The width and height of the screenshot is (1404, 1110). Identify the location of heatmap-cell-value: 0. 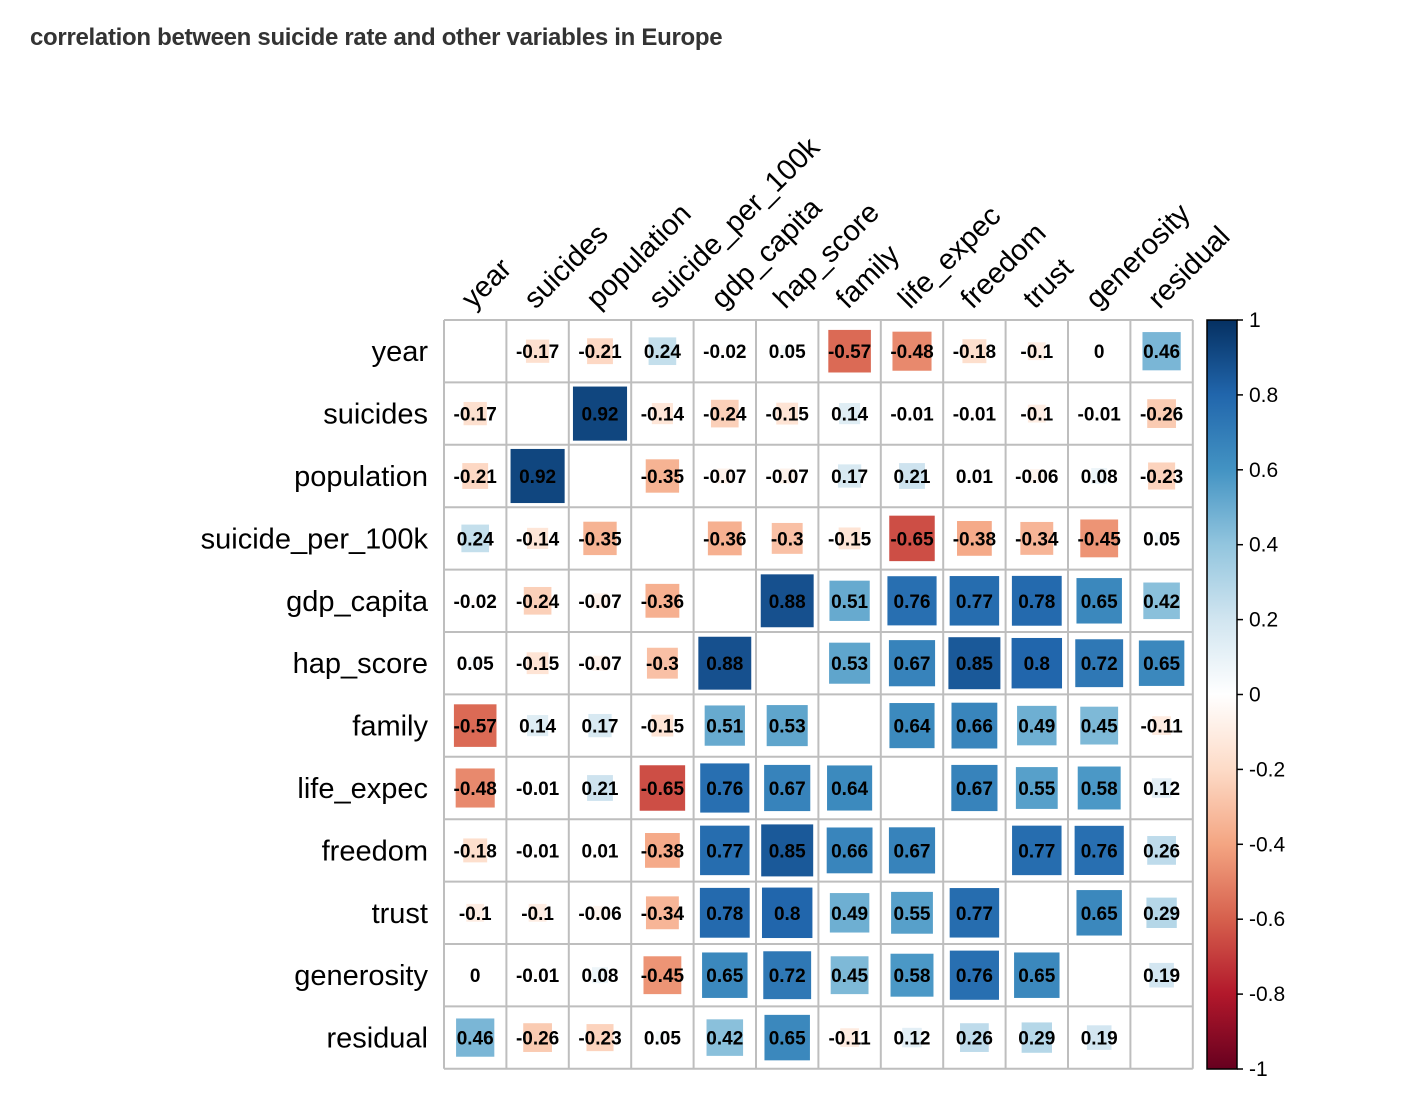
(475, 976).